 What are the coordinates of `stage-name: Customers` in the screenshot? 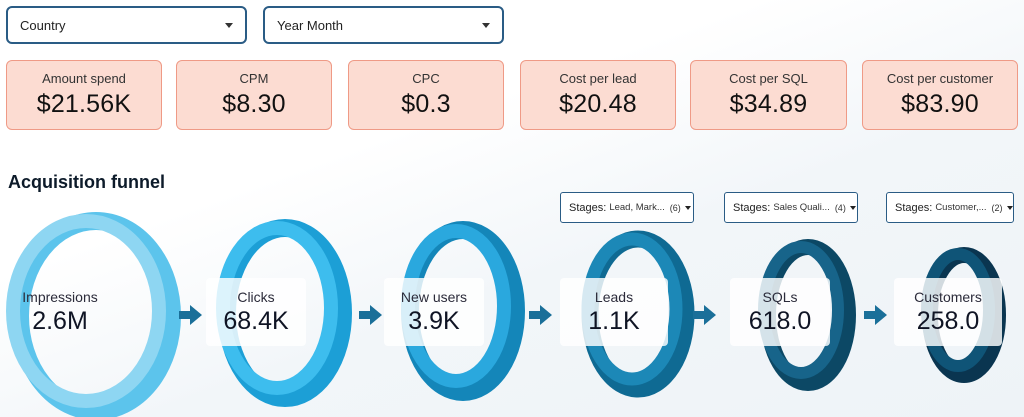 It's located at (948, 296).